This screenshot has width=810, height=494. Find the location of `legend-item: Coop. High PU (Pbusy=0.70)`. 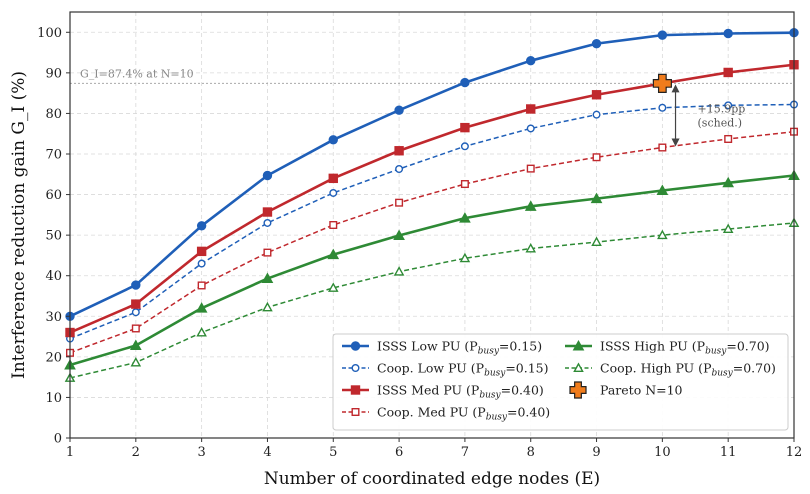

legend-item: Coop. High PU (Pbusy=0.70) is located at coordinates (670, 370).